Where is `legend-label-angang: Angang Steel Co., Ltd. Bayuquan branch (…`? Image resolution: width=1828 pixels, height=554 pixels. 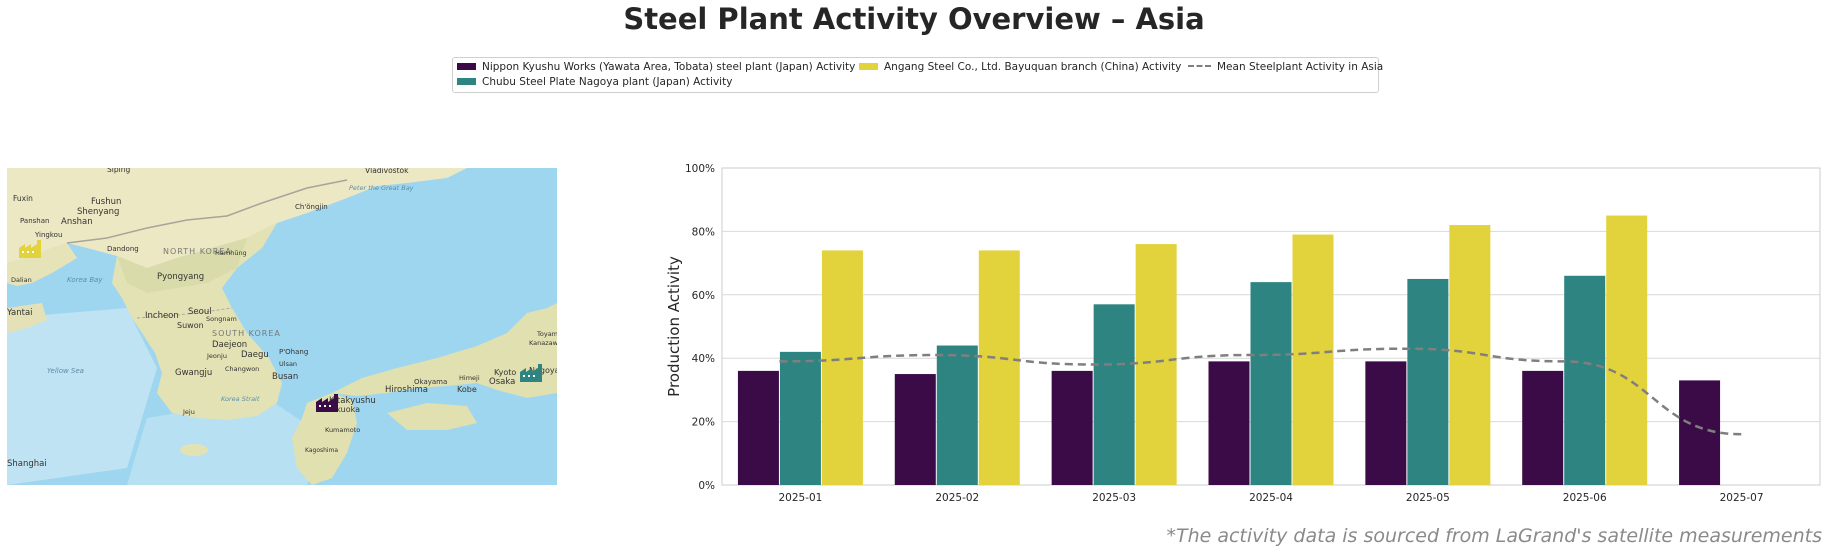
legend-label-angang: Angang Steel Co., Ltd. Bayuquan branch (… is located at coordinates (1033, 67).